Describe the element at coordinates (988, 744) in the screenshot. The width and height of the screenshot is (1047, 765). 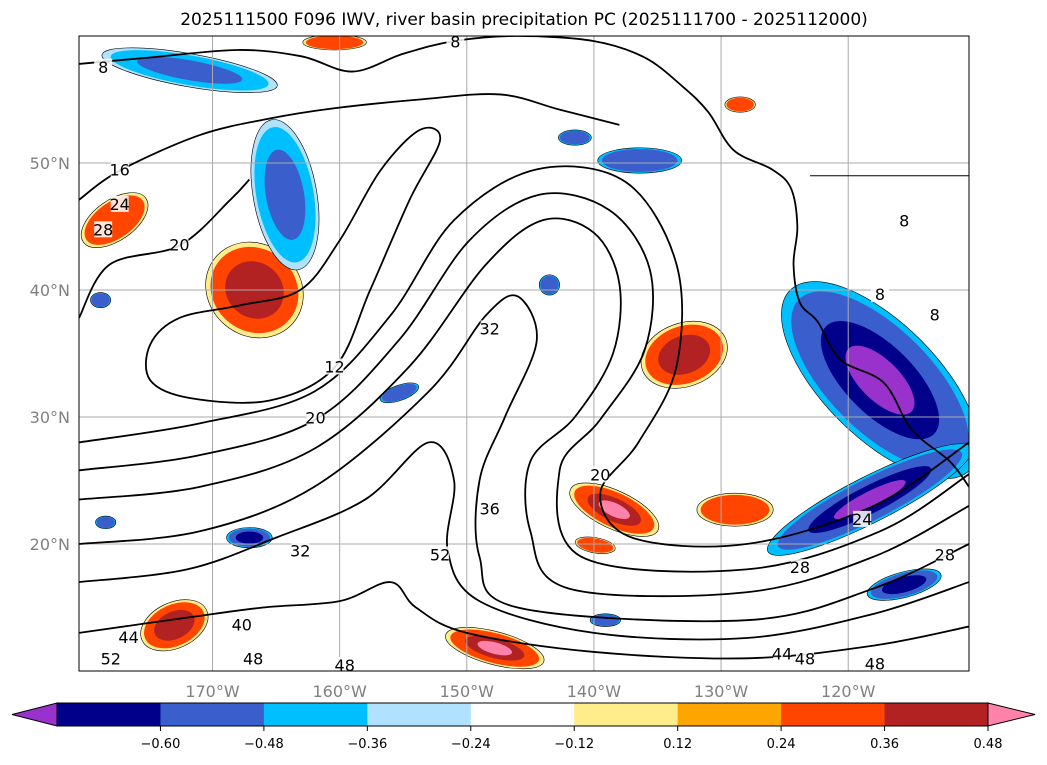
I see `colorbar-tick-label: 0.48` at that location.